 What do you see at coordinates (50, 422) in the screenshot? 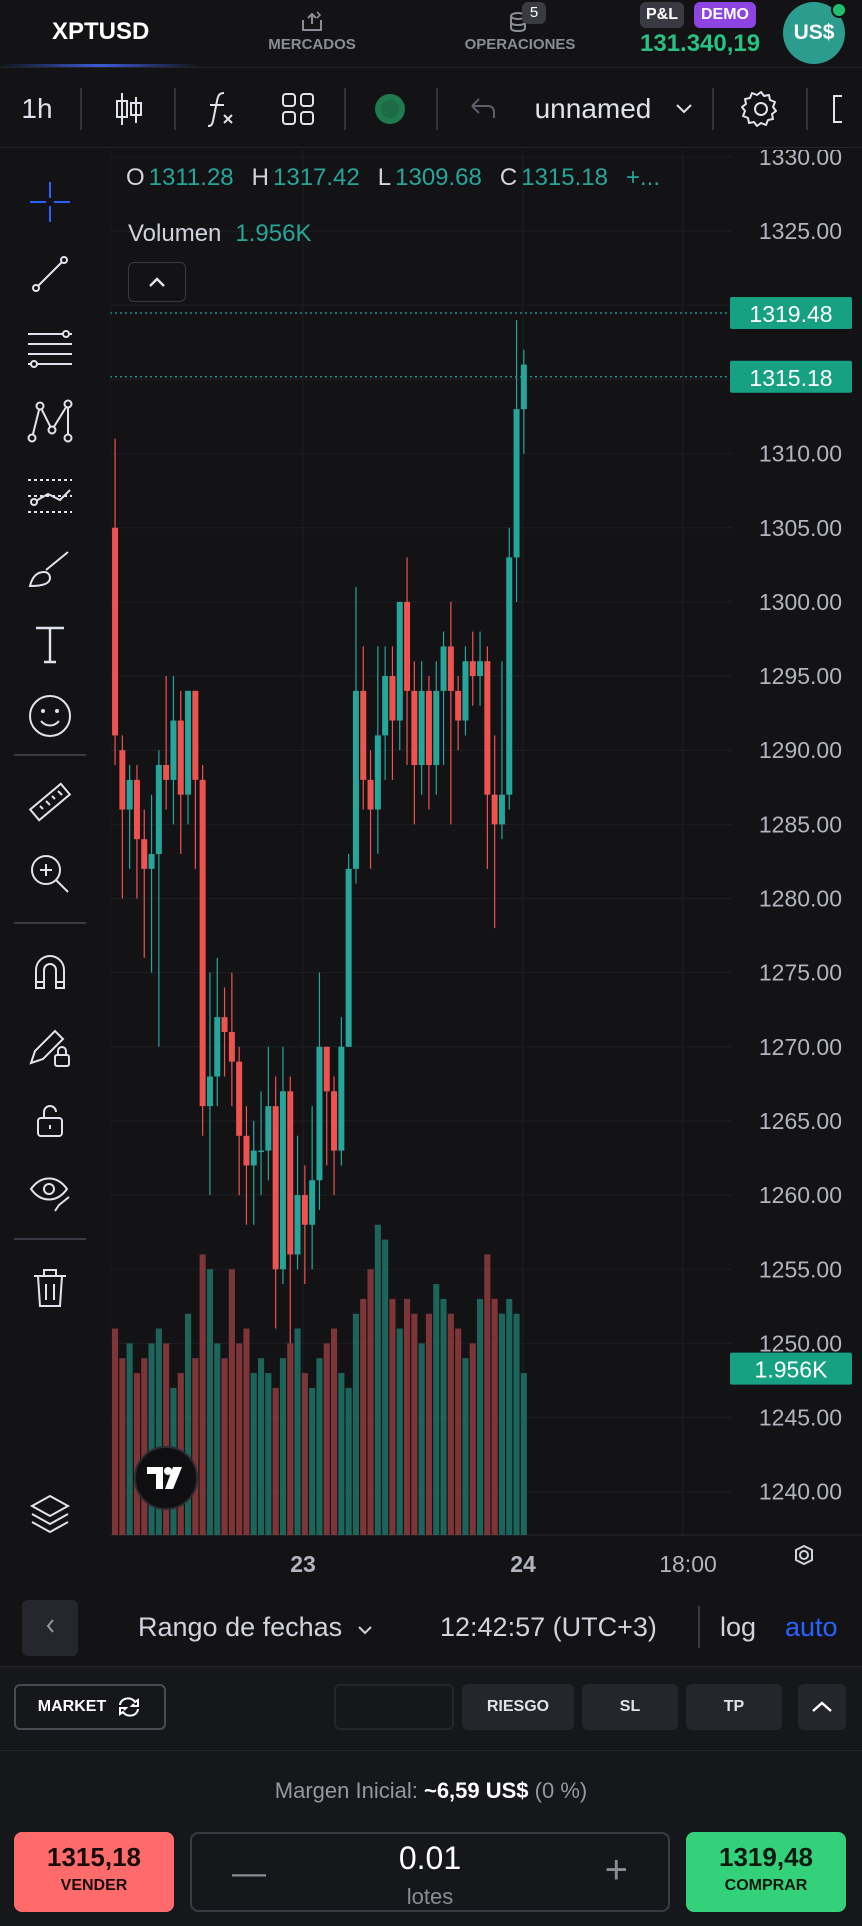
I see `pattern-icon` at bounding box center [50, 422].